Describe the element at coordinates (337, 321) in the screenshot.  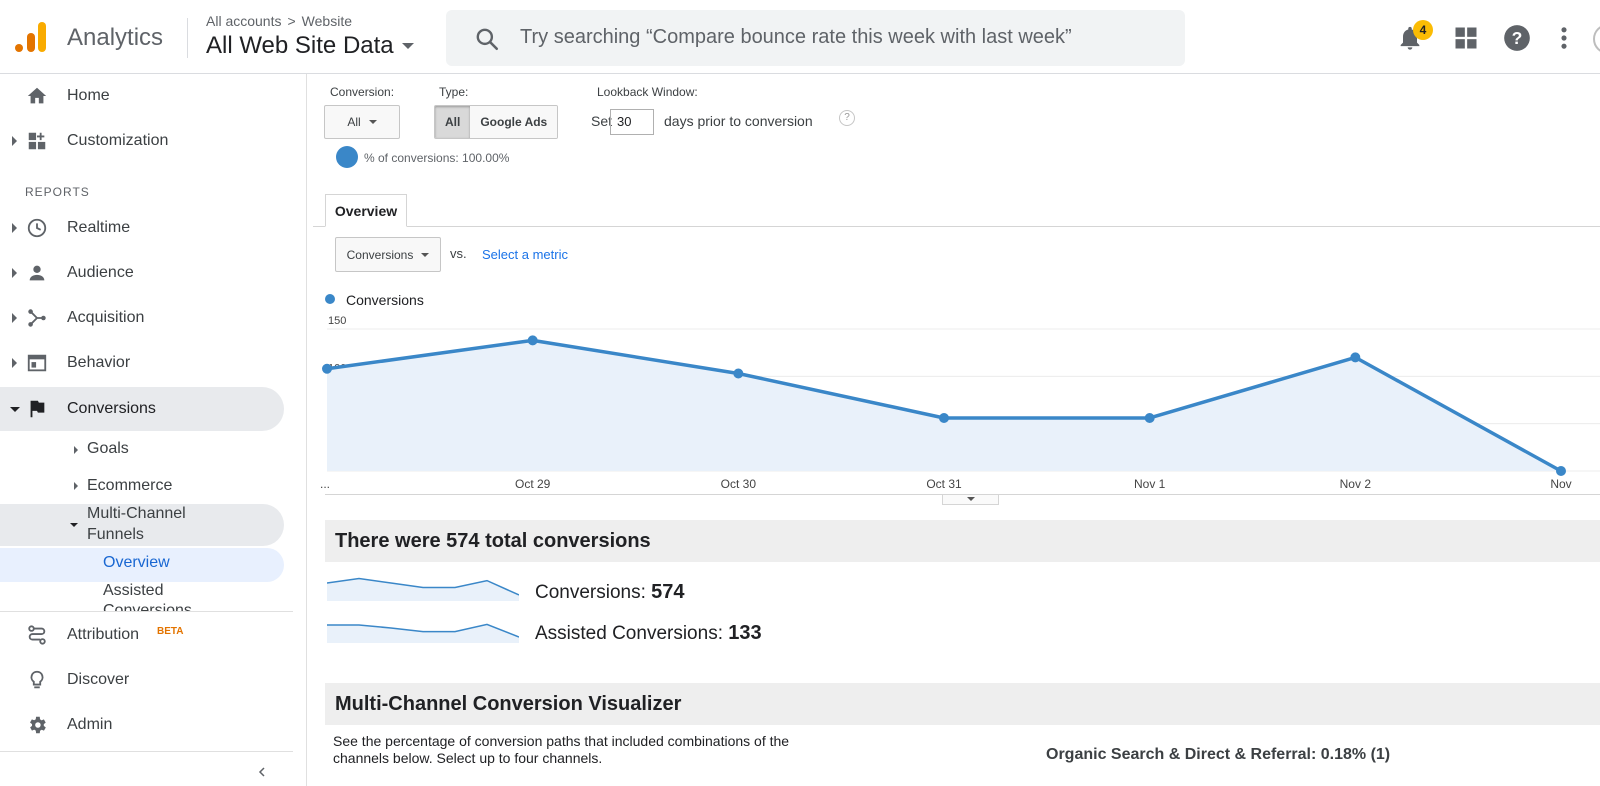
I see `chart-y-tick-label: 150` at that location.